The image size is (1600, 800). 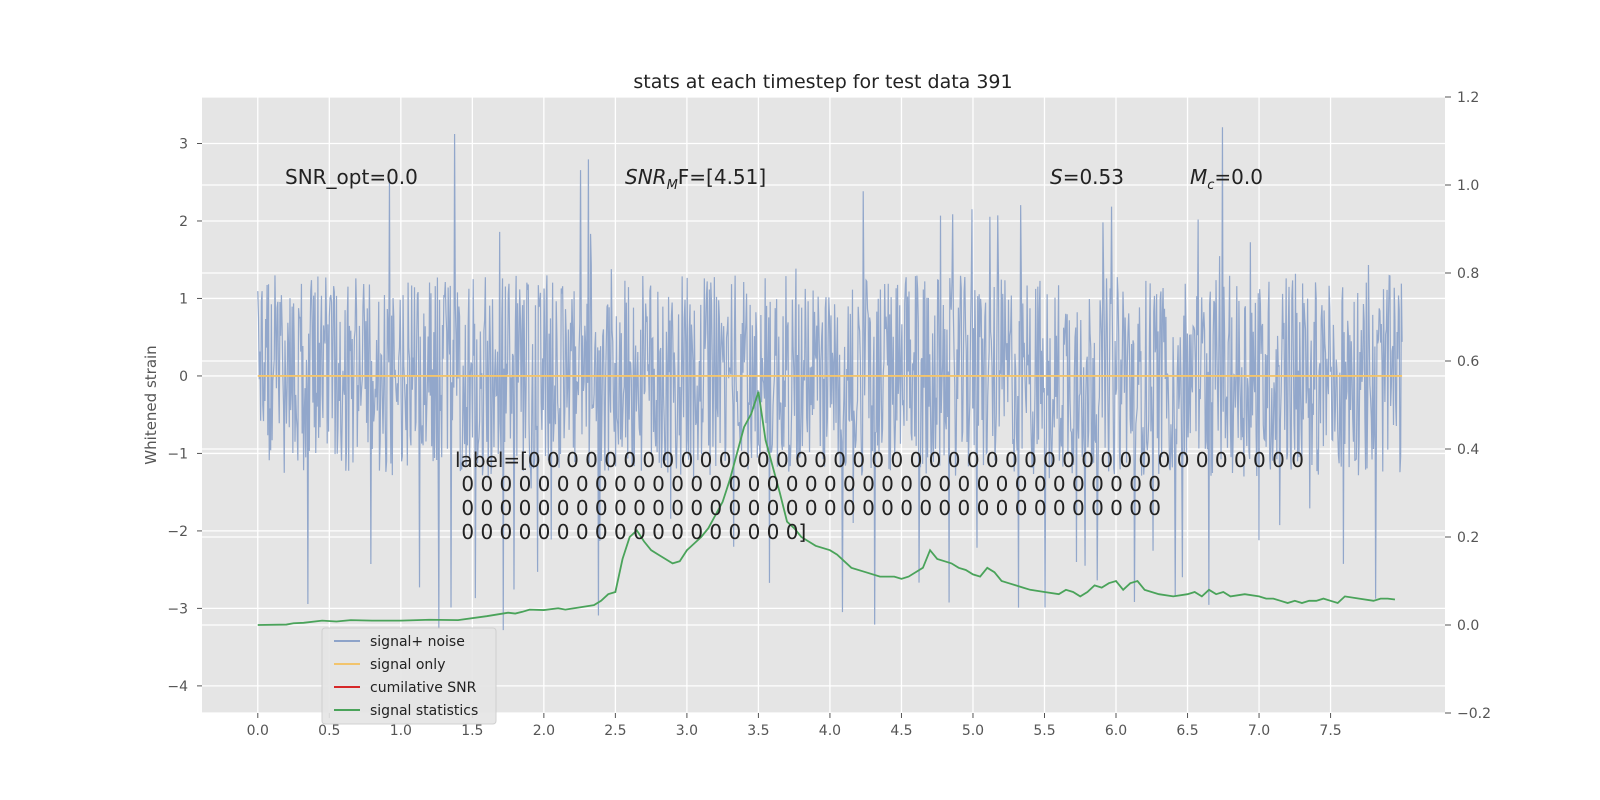 What do you see at coordinates (973, 731) in the screenshot?
I see `x-tick-label: 5.0` at bounding box center [973, 731].